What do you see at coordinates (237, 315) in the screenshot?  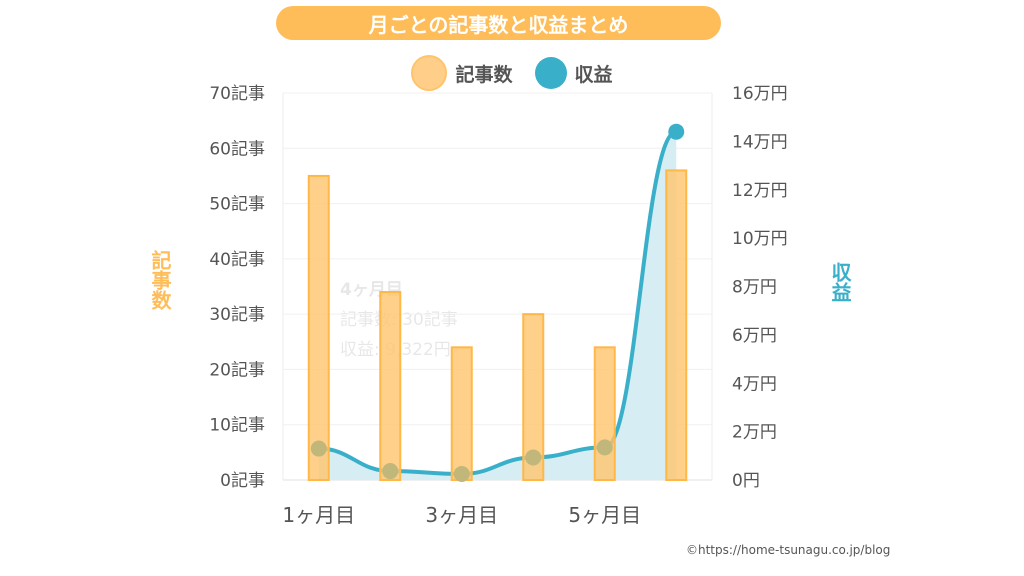 I see `y-tick-left: 30記事` at bounding box center [237, 315].